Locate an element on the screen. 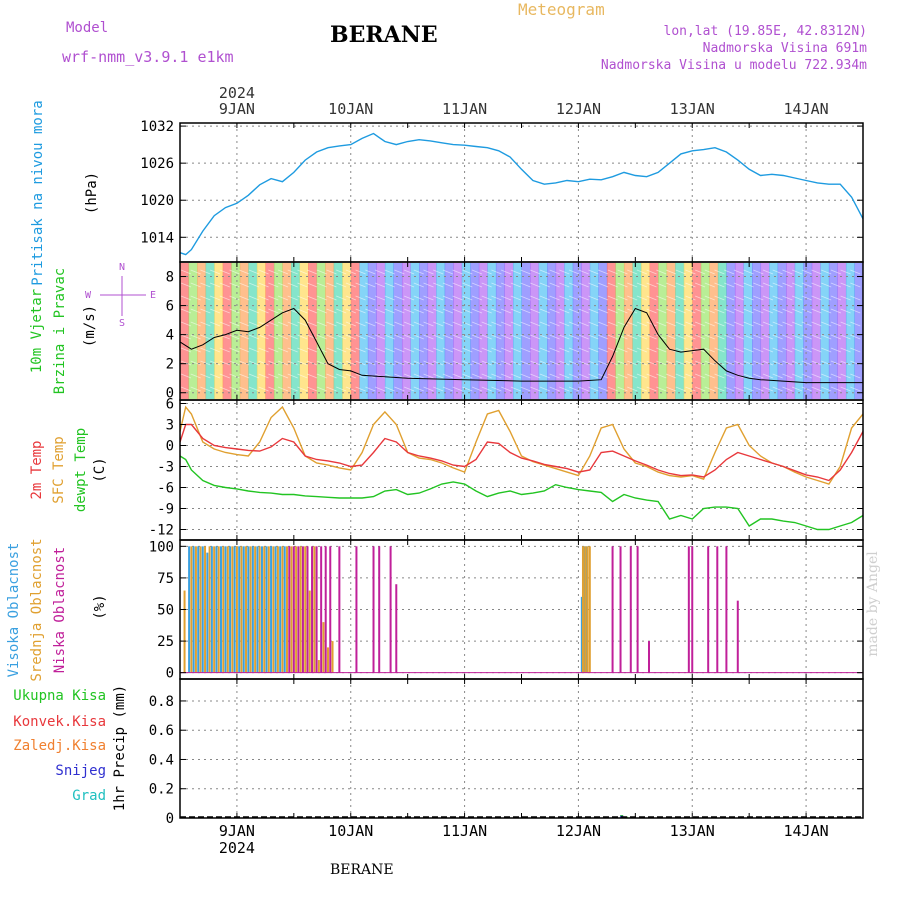  station-title: BERANE is located at coordinates (384, 35).